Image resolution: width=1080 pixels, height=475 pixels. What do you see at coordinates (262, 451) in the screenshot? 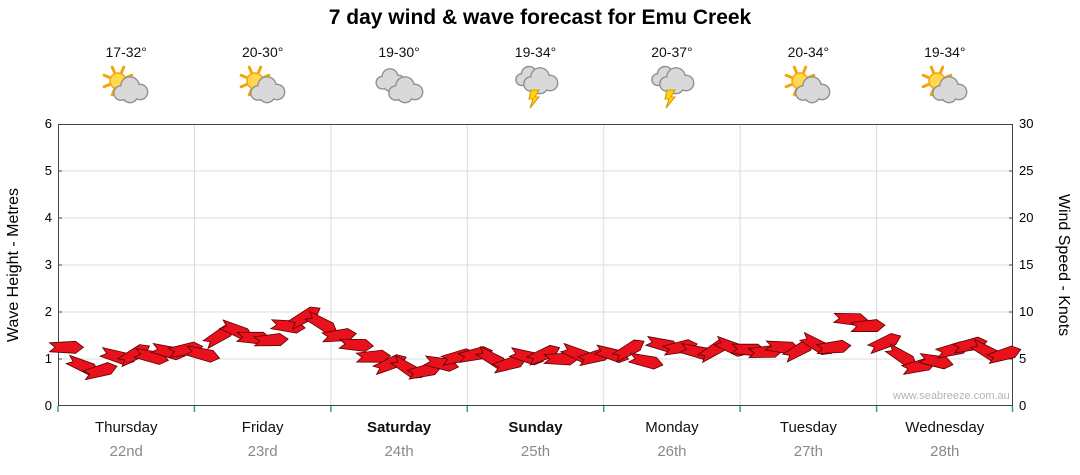
I see `day-date: 23rd` at bounding box center [262, 451].